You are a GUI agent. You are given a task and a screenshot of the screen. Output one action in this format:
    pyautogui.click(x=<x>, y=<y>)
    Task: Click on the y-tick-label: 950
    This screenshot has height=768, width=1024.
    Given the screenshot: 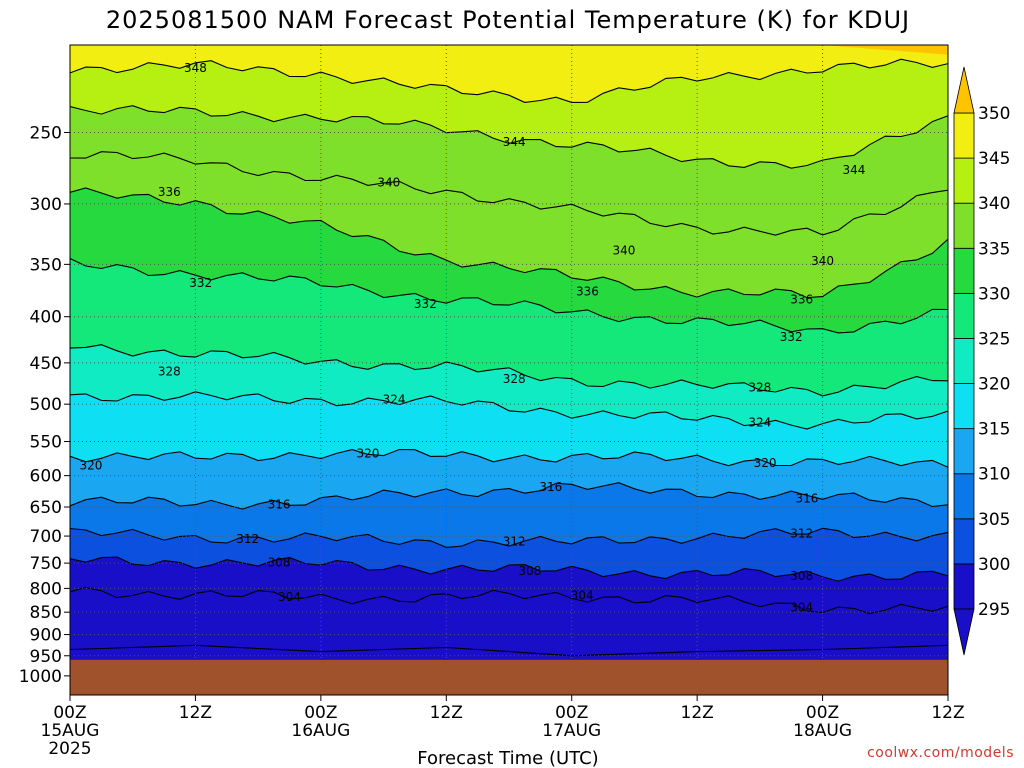 What is the action you would take?
    pyautogui.click(x=46, y=657)
    